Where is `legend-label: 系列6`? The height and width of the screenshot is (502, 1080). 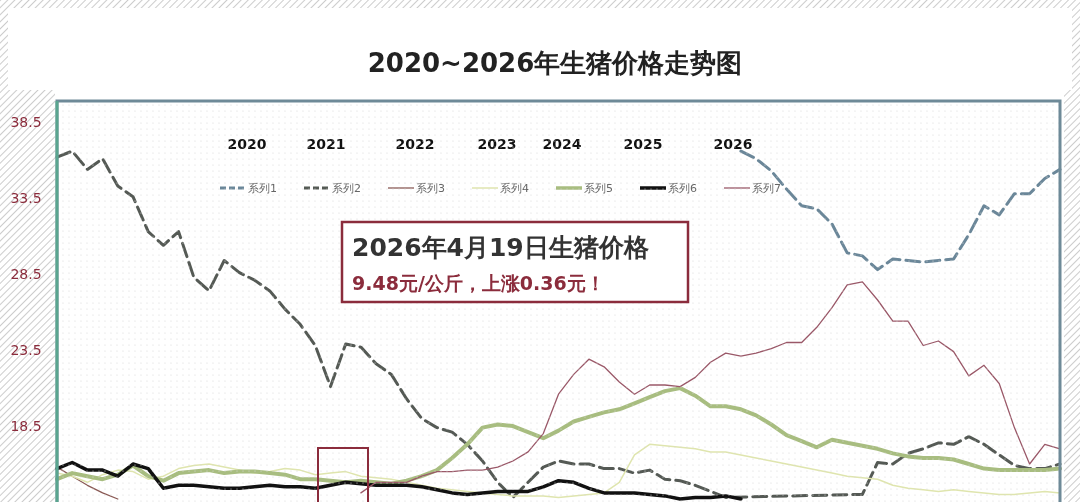 legend-label: 系列6 is located at coordinates (682, 188).